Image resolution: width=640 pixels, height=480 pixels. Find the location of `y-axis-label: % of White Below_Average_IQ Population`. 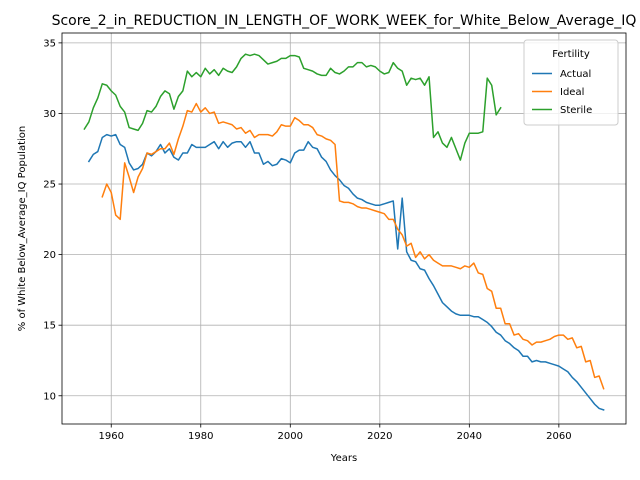

y-axis-label: % of White Below_Average_IQ Population is located at coordinates (22, 228).